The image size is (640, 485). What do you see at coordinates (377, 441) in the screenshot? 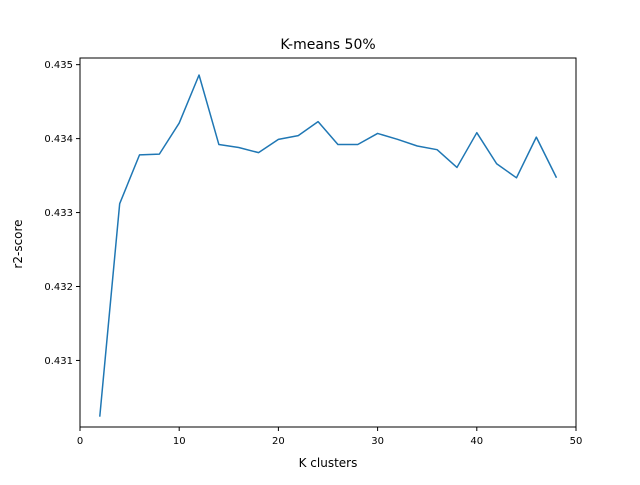
I see `x-tick-label: 30` at bounding box center [377, 441].